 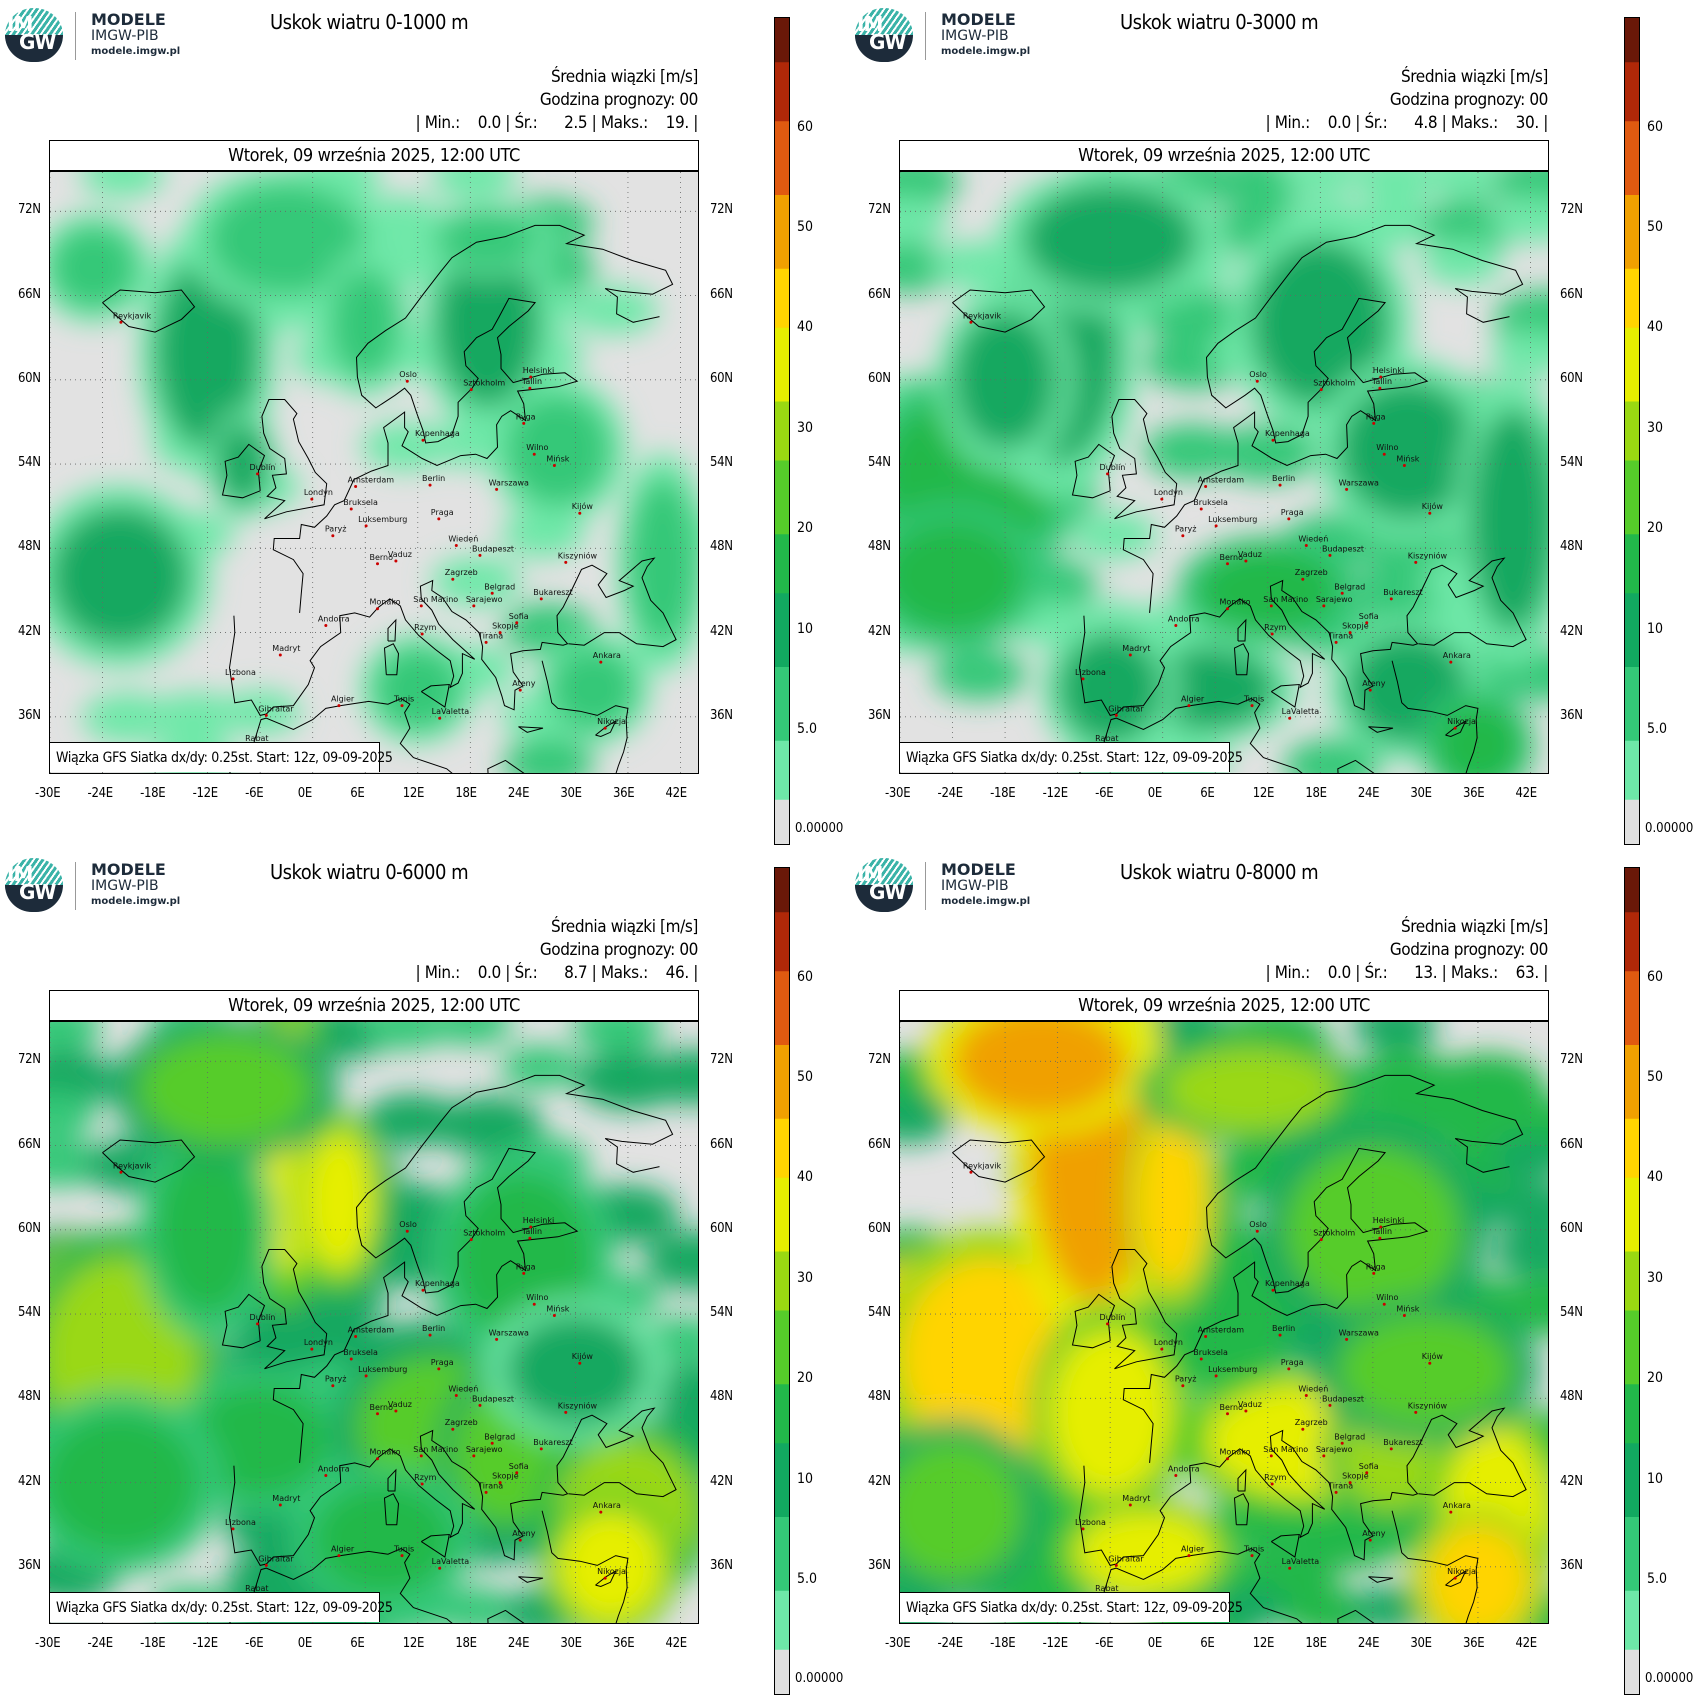 I want to click on city-label: Tallin, so click(x=531, y=381).